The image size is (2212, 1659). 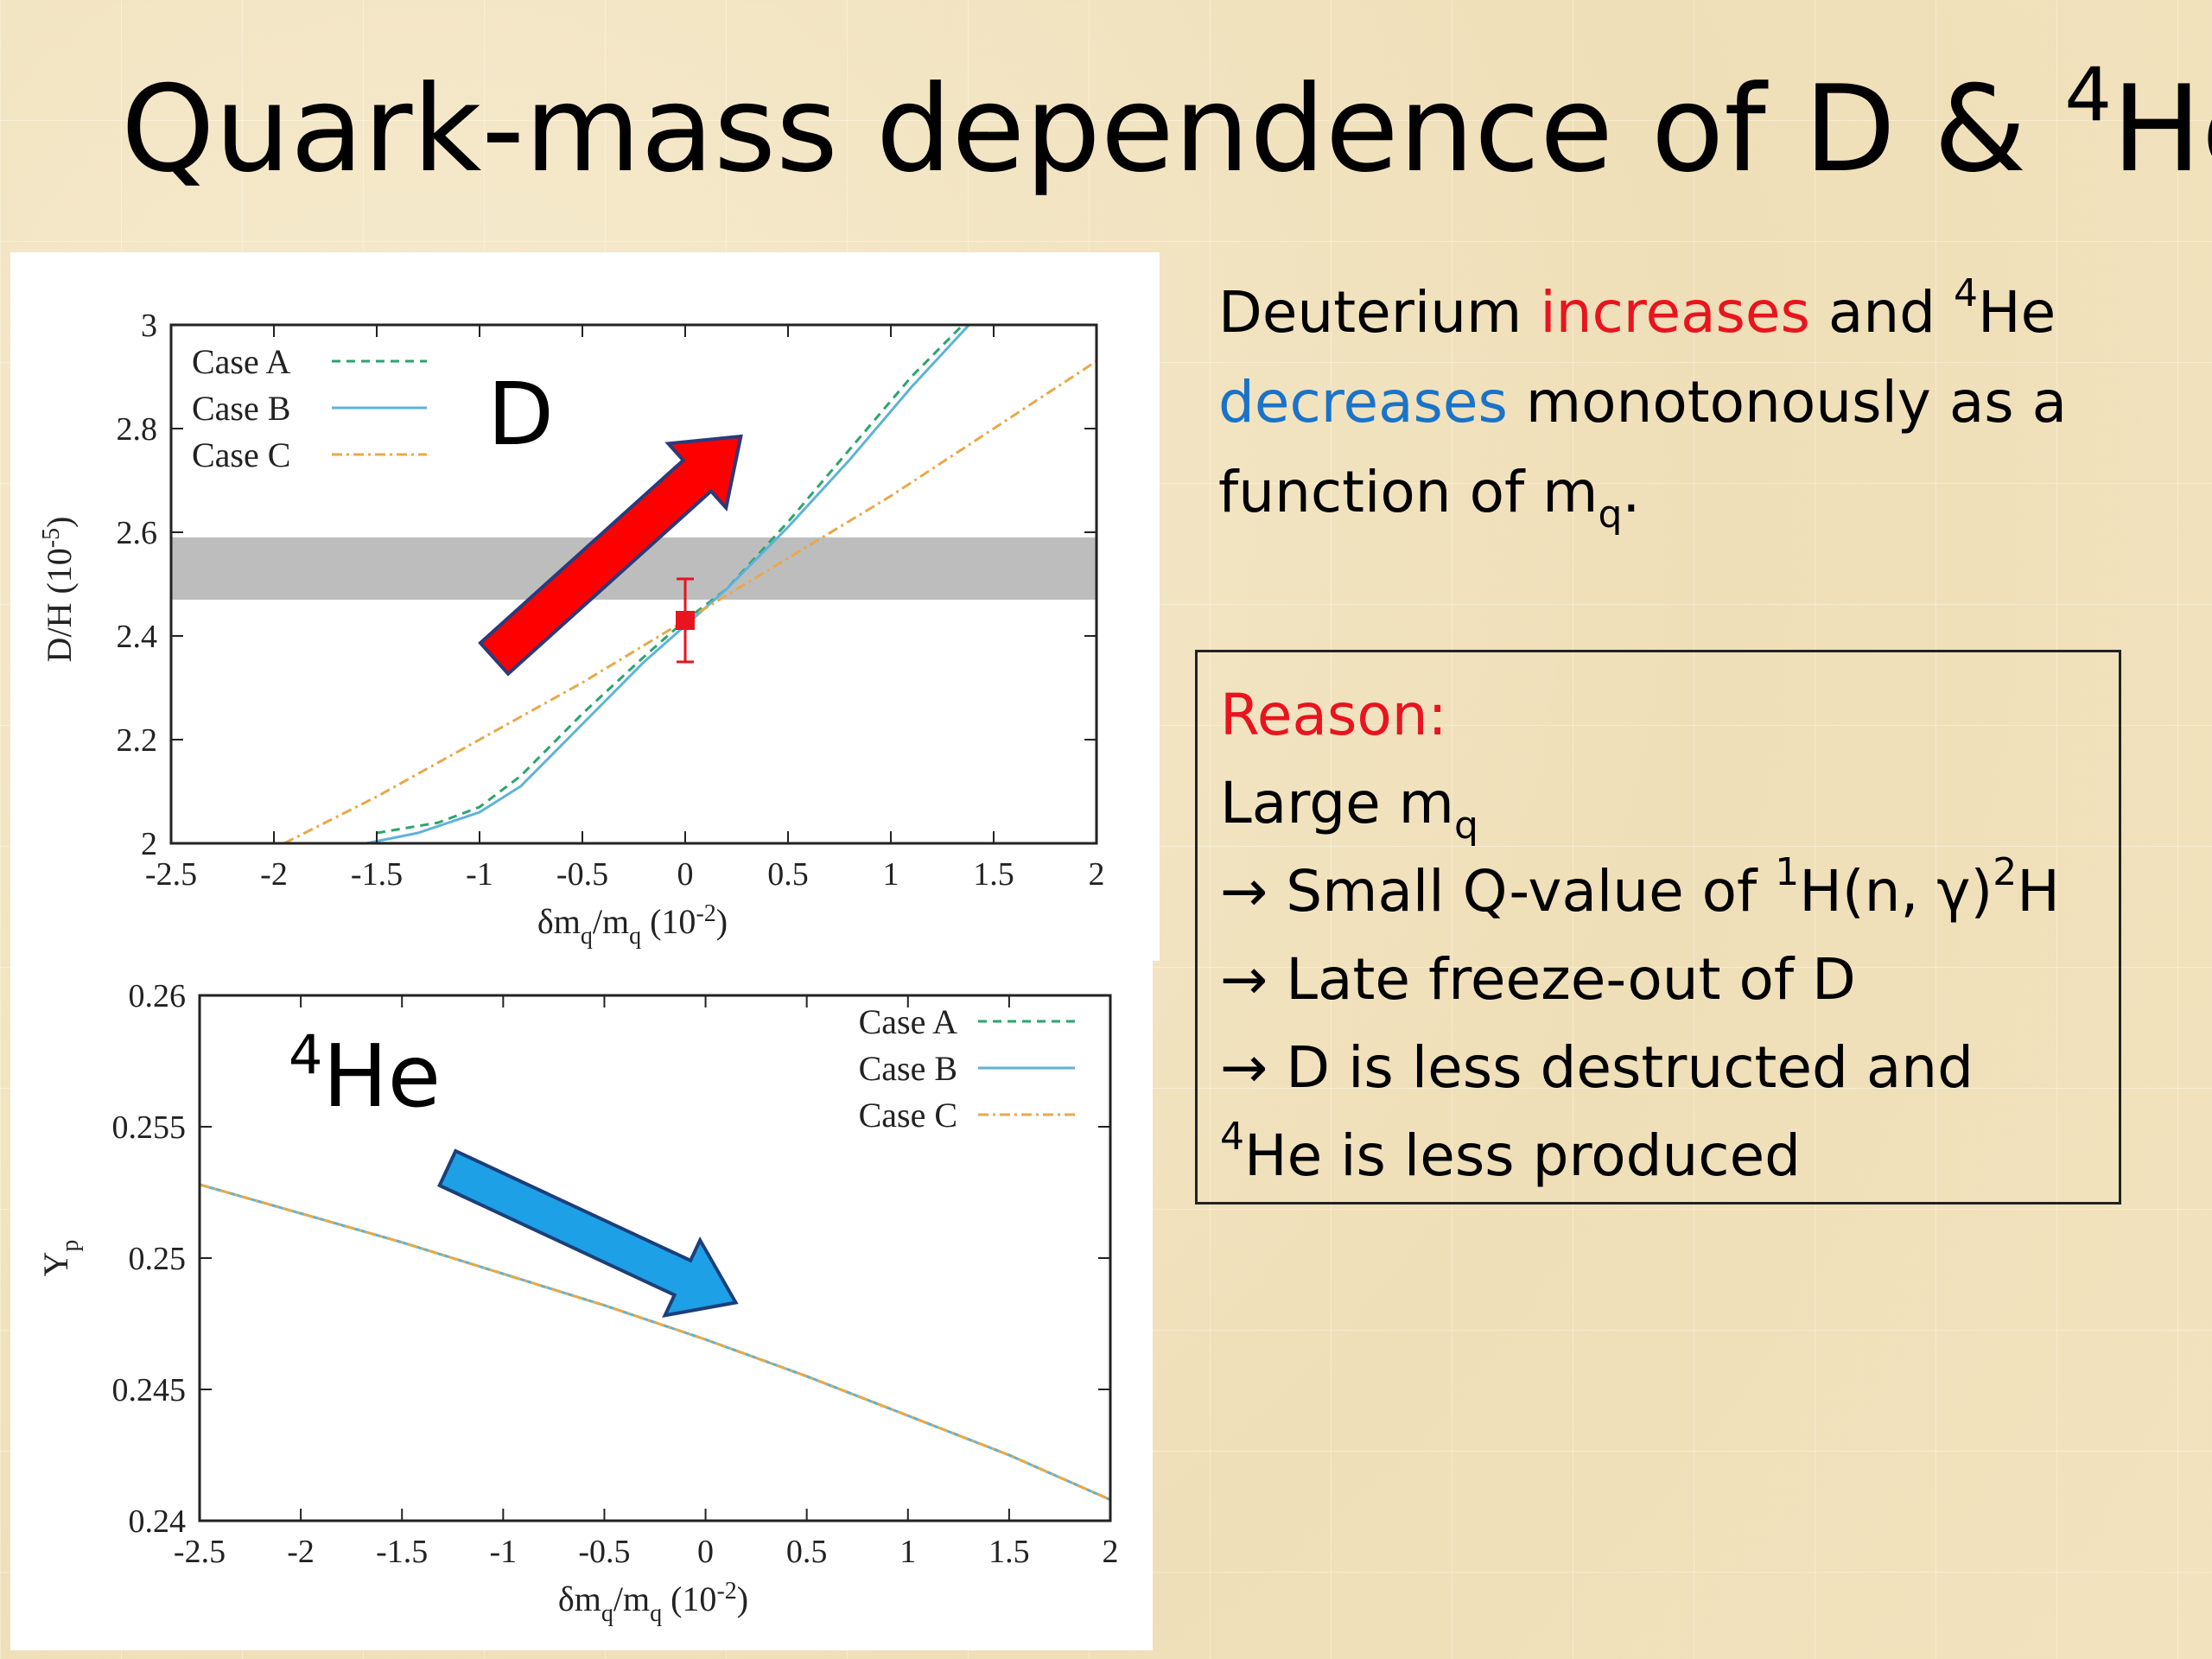 What do you see at coordinates (1009, 1552) in the screenshot?
I see `he-x-tick-label: 1.5` at bounding box center [1009, 1552].